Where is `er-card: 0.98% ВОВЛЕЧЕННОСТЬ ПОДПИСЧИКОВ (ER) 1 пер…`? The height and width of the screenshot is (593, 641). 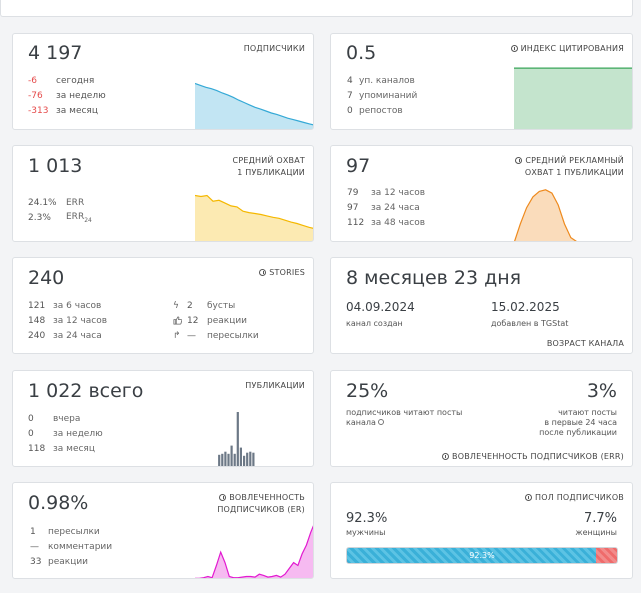
er-card: 0.98% ВОВЛЕЧЕННОСТЬ ПОДПИСЧИКОВ (ER) 1 пер… is located at coordinates (163, 530).